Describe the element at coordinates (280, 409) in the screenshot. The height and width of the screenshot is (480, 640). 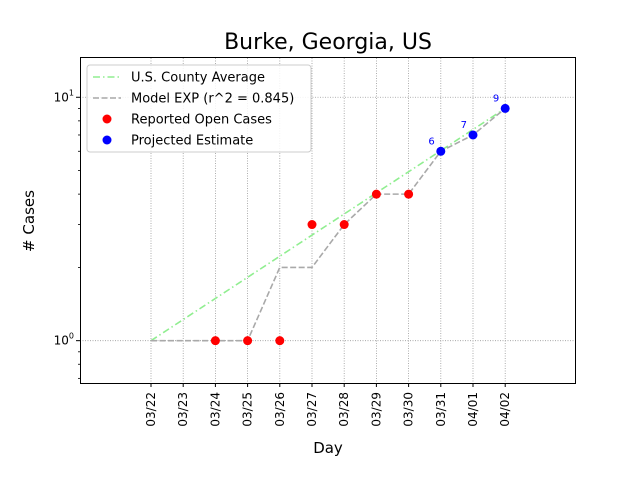
I see `x-tick-label: 03/26` at that location.